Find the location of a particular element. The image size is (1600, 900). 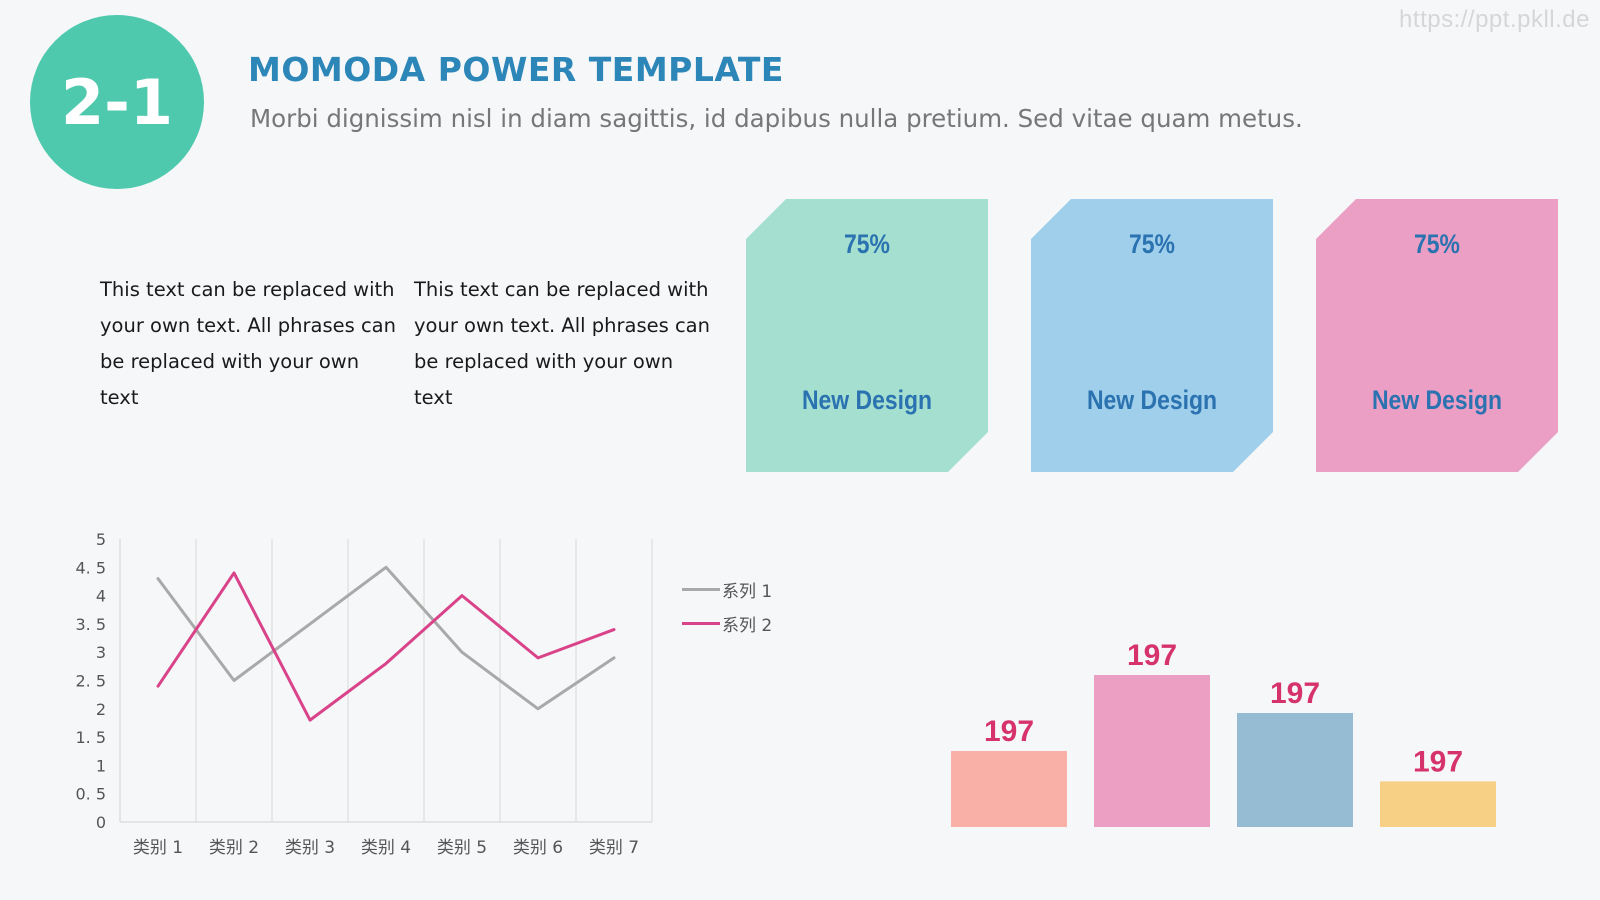

legend-item-series-1: 系列 1 is located at coordinates (727, 589).